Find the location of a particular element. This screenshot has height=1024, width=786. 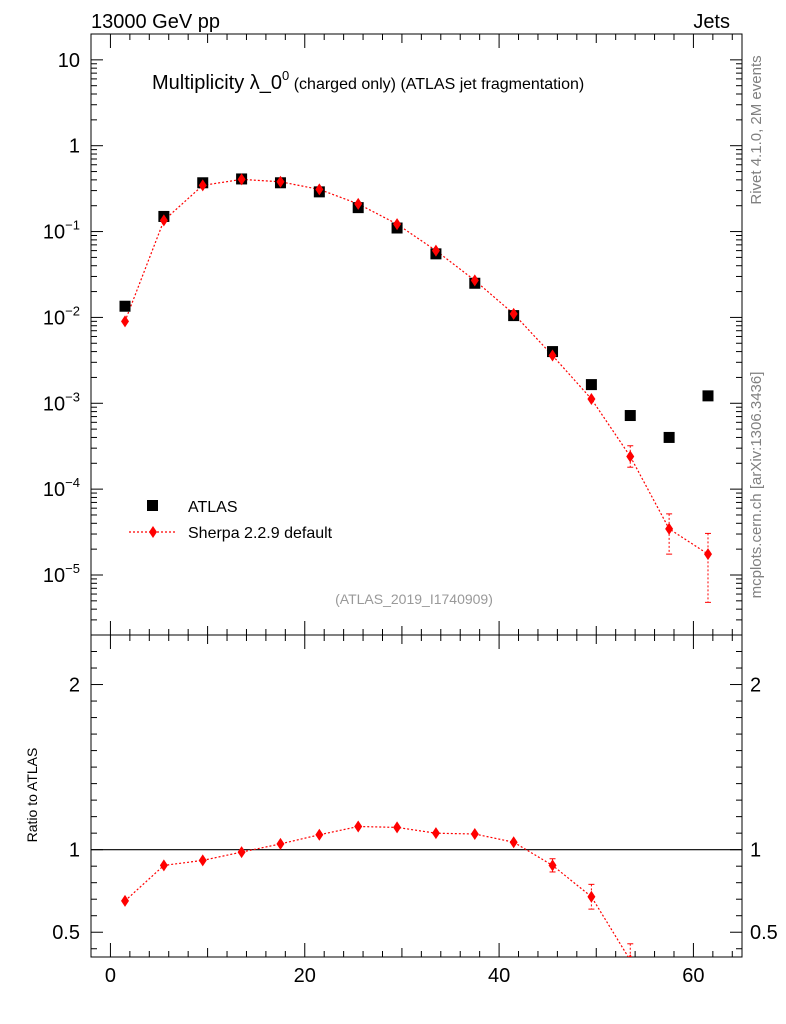

main-ytick-label: 10⁻² is located at coordinates (61, 316).